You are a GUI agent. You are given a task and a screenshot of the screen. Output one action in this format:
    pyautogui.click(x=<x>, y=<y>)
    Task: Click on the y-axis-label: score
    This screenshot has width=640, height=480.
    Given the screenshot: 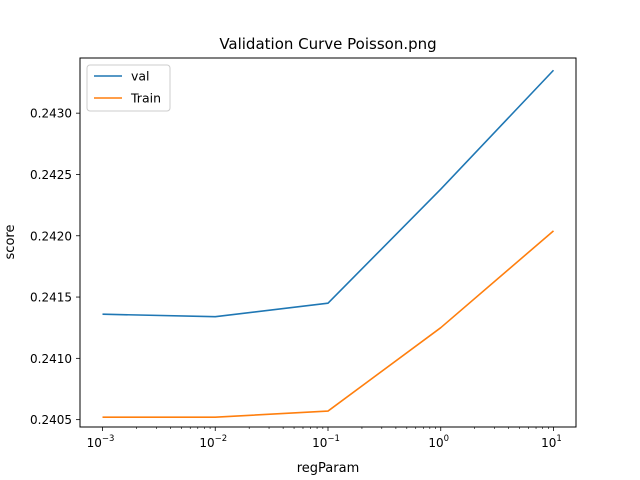 What is the action you would take?
    pyautogui.click(x=10, y=242)
    